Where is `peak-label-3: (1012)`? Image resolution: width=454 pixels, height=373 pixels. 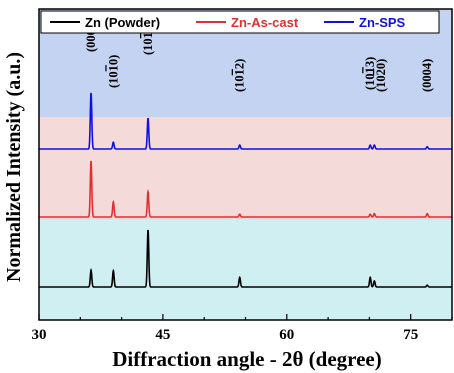 peak-label-3: (1012) is located at coordinates (240, 75).